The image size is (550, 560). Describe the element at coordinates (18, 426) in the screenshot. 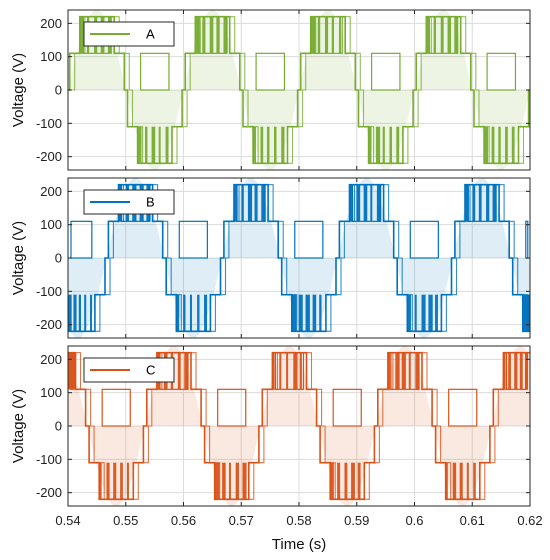

I see `y-axis-label: Voltage (V)` at that location.